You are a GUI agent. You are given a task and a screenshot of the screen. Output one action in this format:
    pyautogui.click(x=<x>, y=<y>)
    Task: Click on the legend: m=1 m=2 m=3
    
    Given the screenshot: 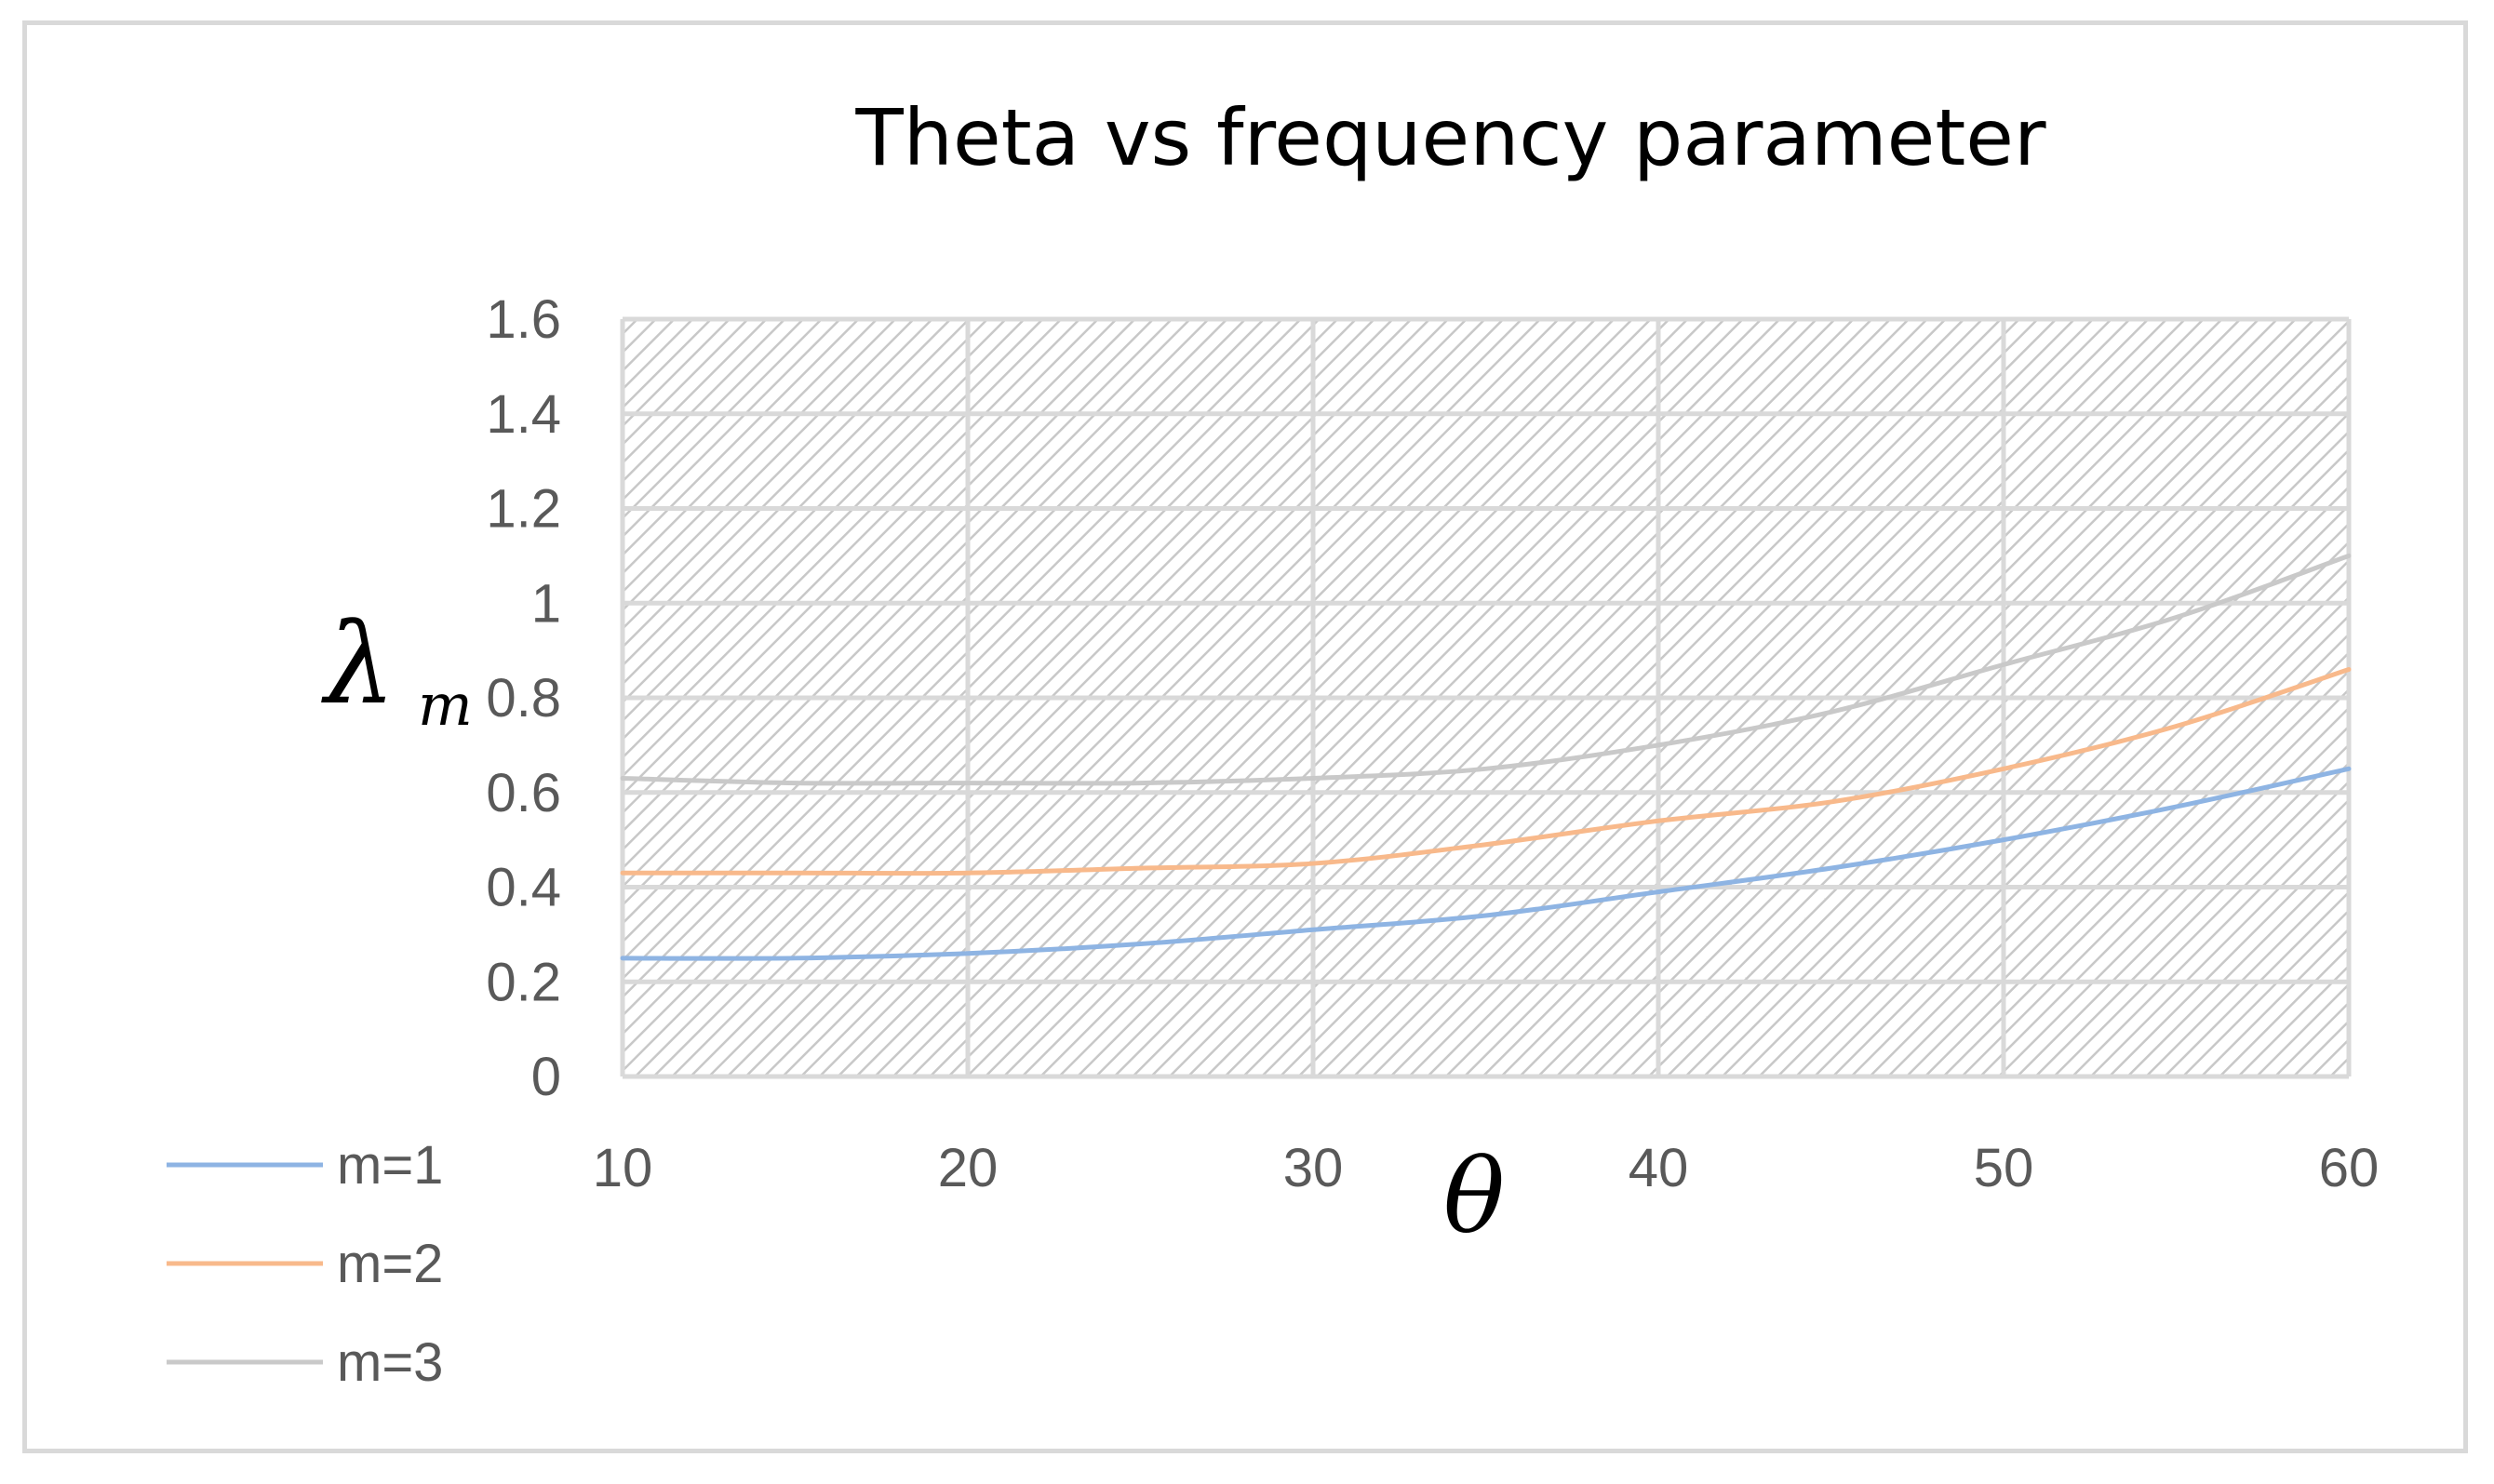 What is the action you would take?
    pyautogui.click(x=305, y=1264)
    